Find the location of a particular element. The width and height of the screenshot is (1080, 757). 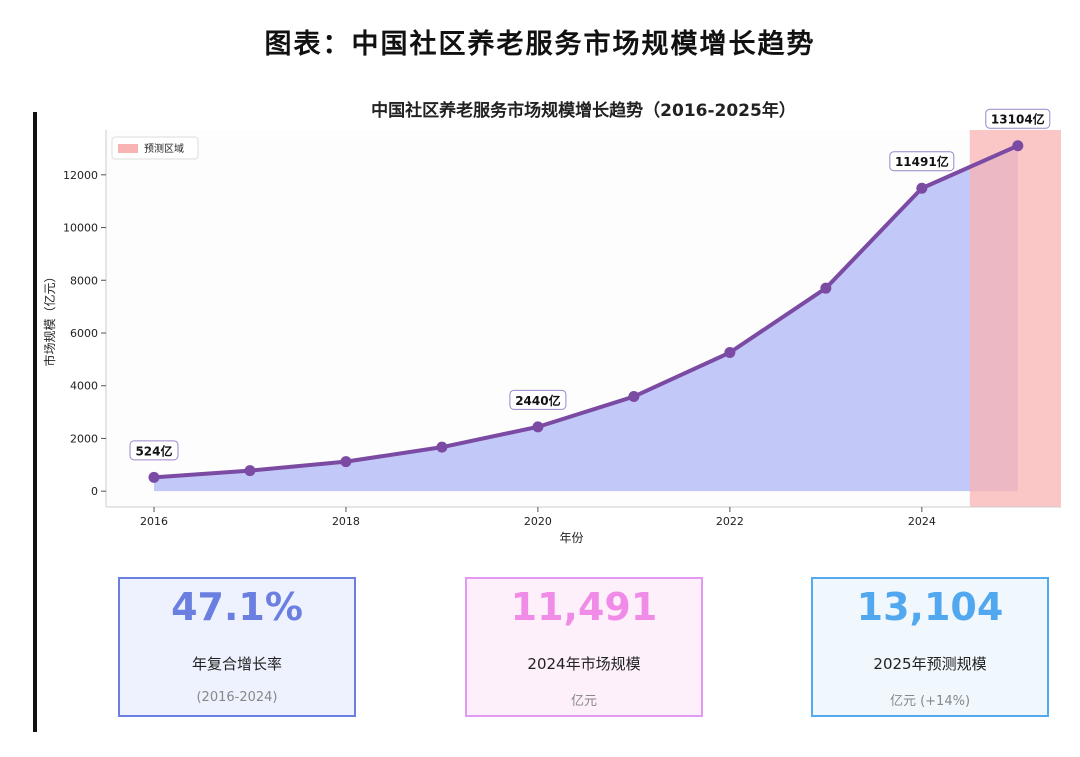

data-point-2019 is located at coordinates (442, 447).